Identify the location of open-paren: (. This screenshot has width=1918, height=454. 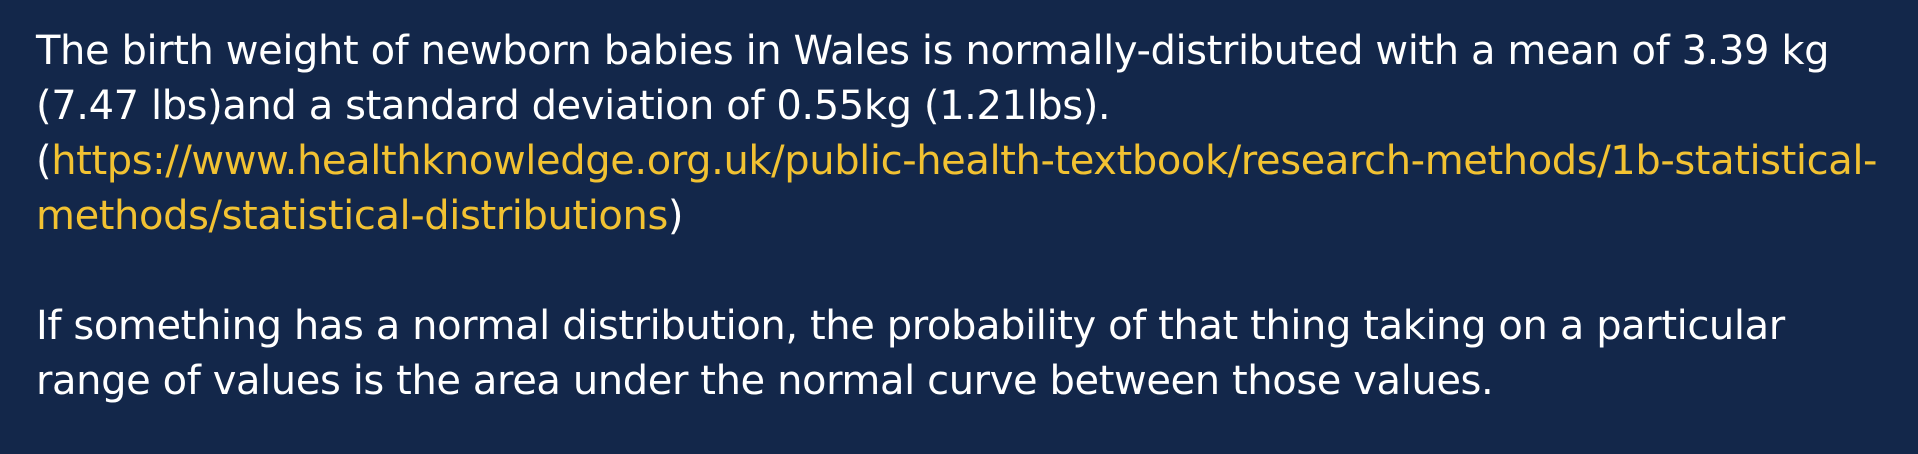
(44, 161).